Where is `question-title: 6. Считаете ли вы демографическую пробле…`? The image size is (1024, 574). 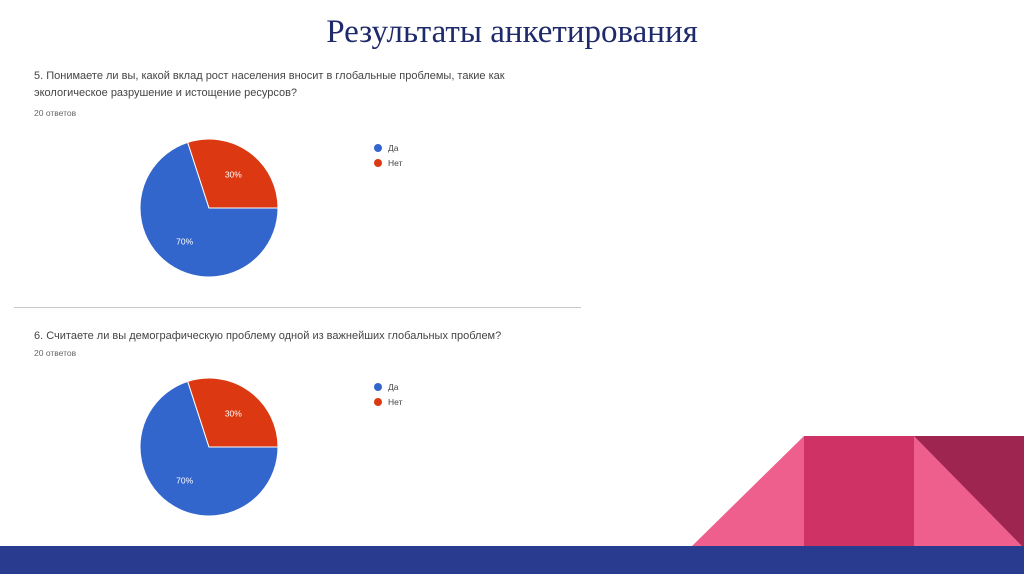
question-title: 6. Считаете ли вы демографическую пробле… is located at coordinates (268, 336).